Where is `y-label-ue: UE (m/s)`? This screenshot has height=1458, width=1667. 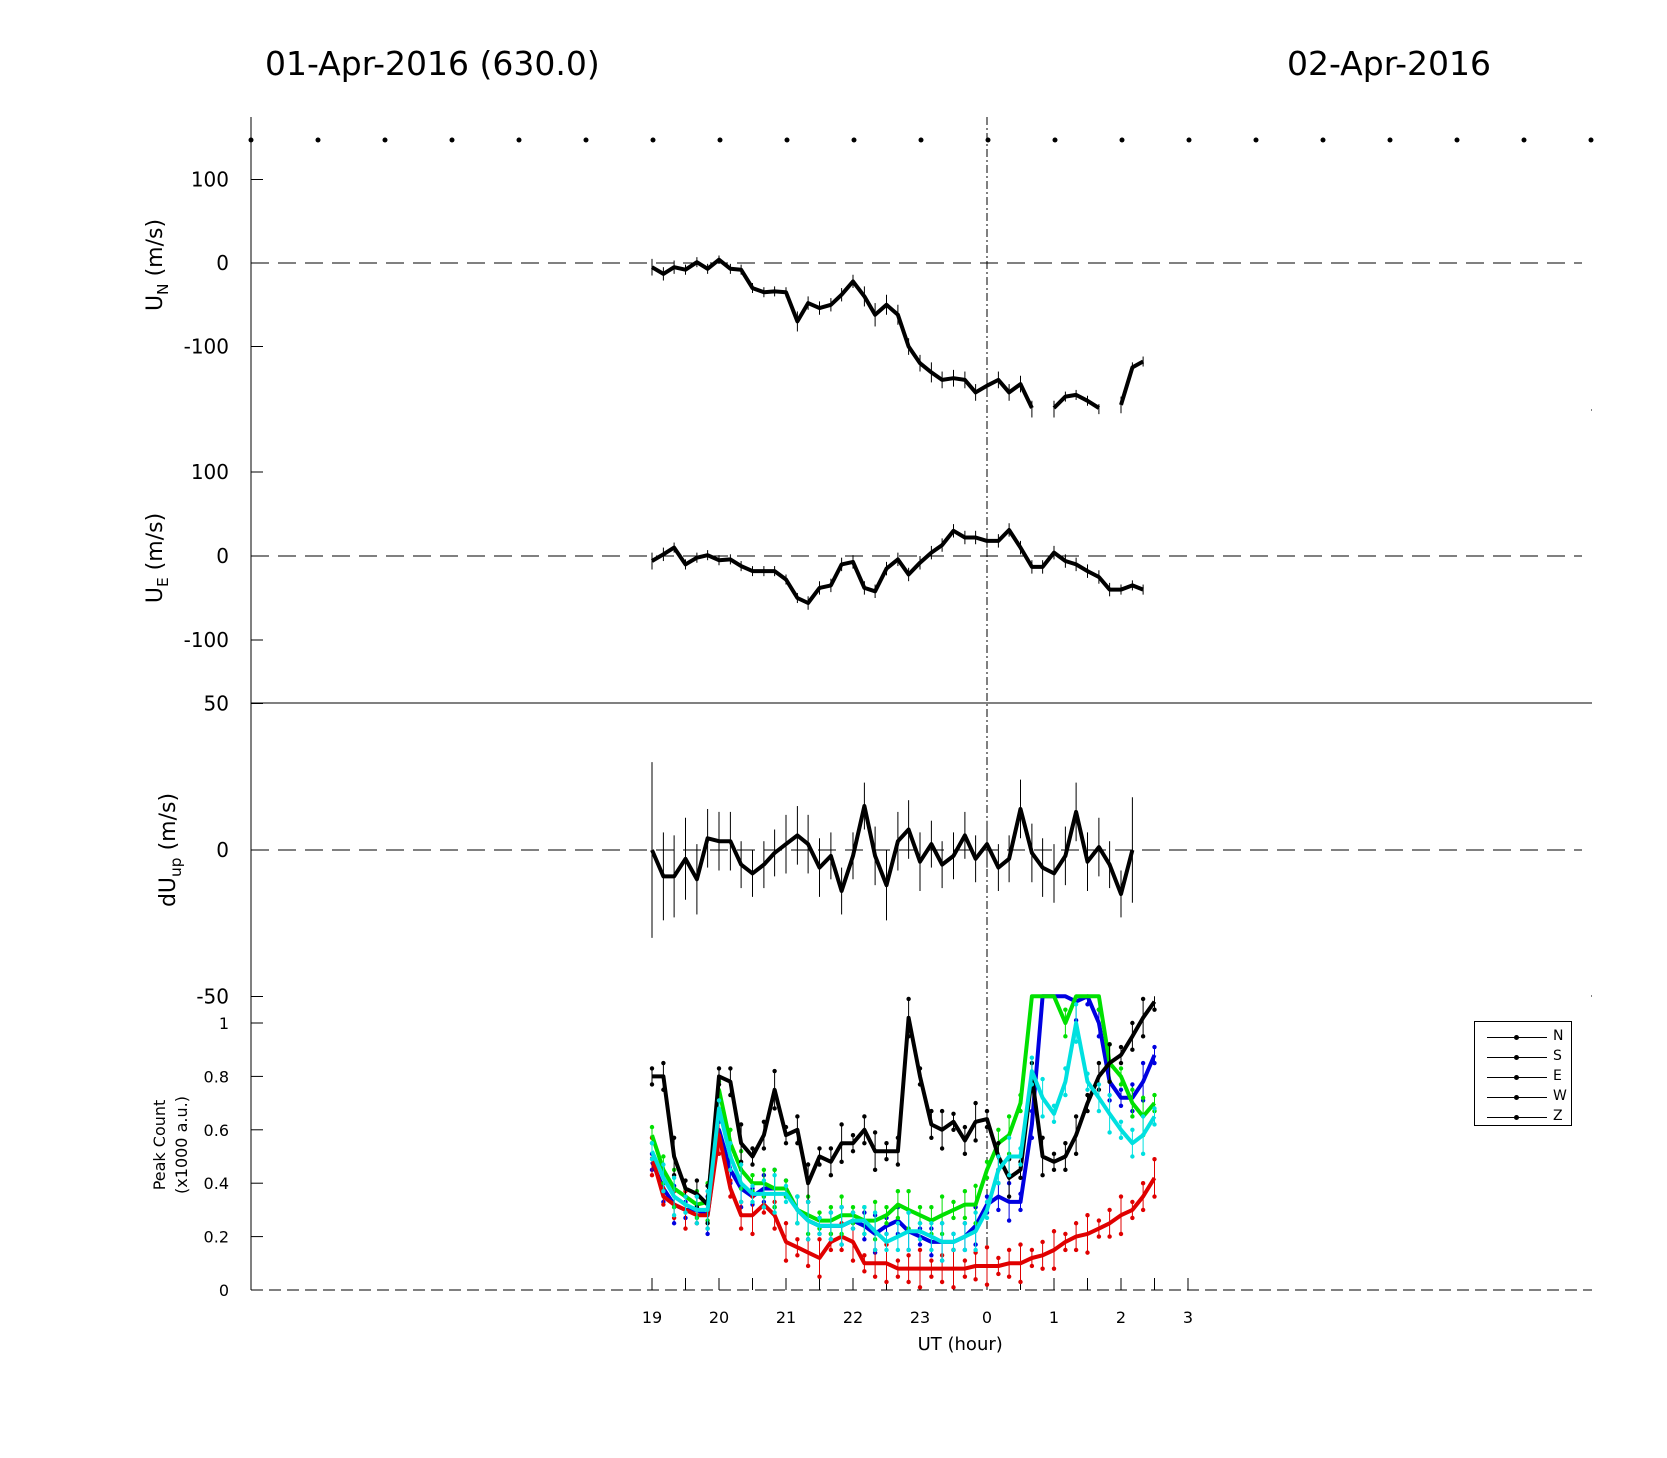 y-label-ue: UE (m/s) is located at coordinates (157, 558).